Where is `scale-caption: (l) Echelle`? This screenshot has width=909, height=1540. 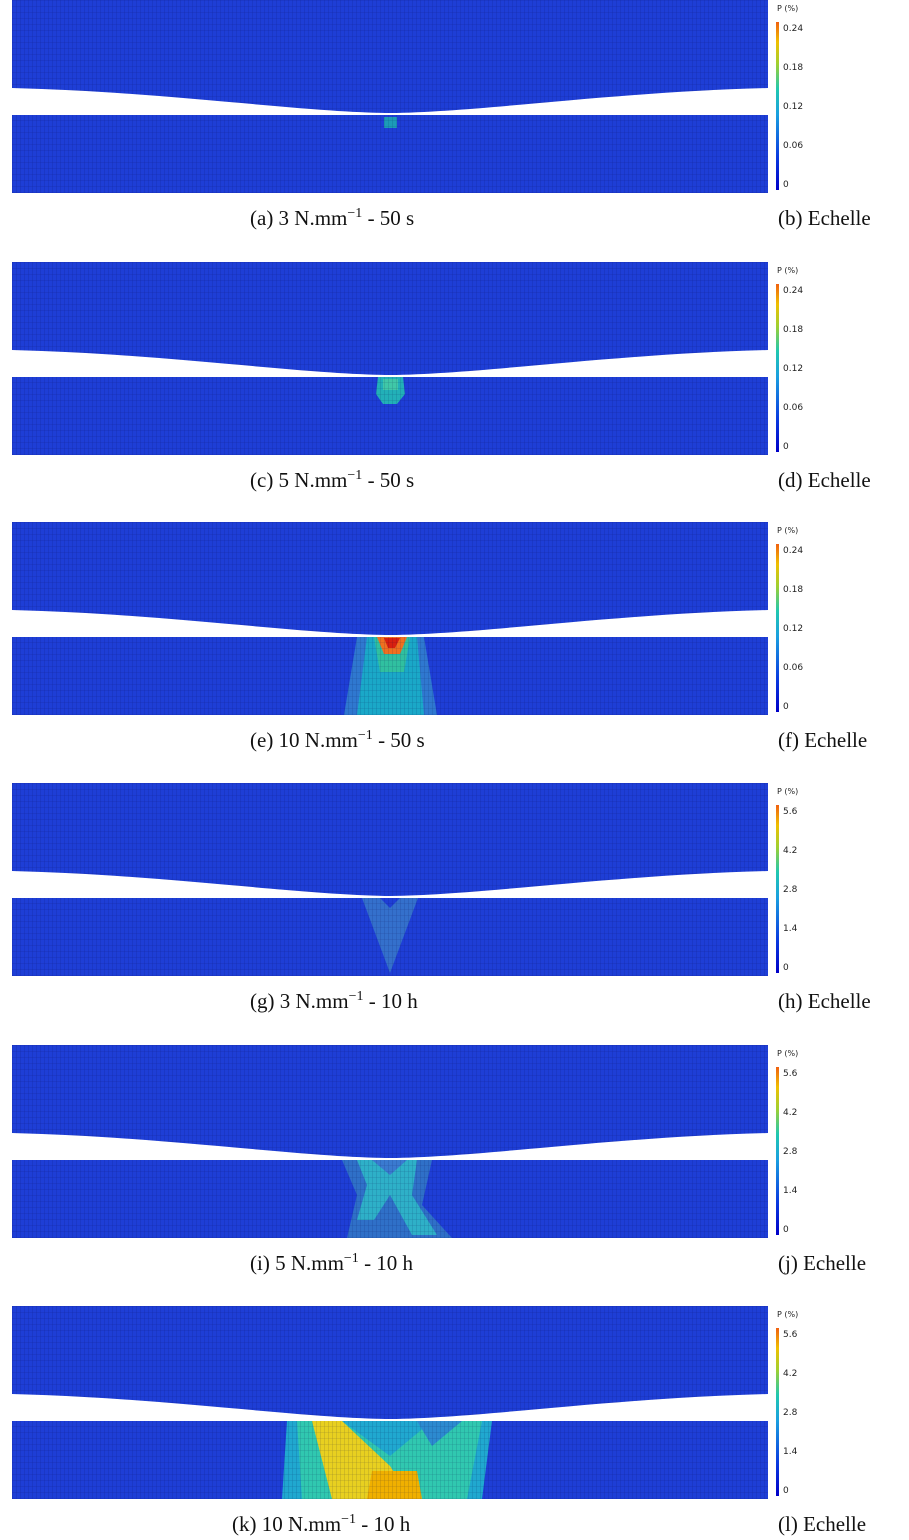 scale-caption: (l) Echelle is located at coordinates (822, 1524).